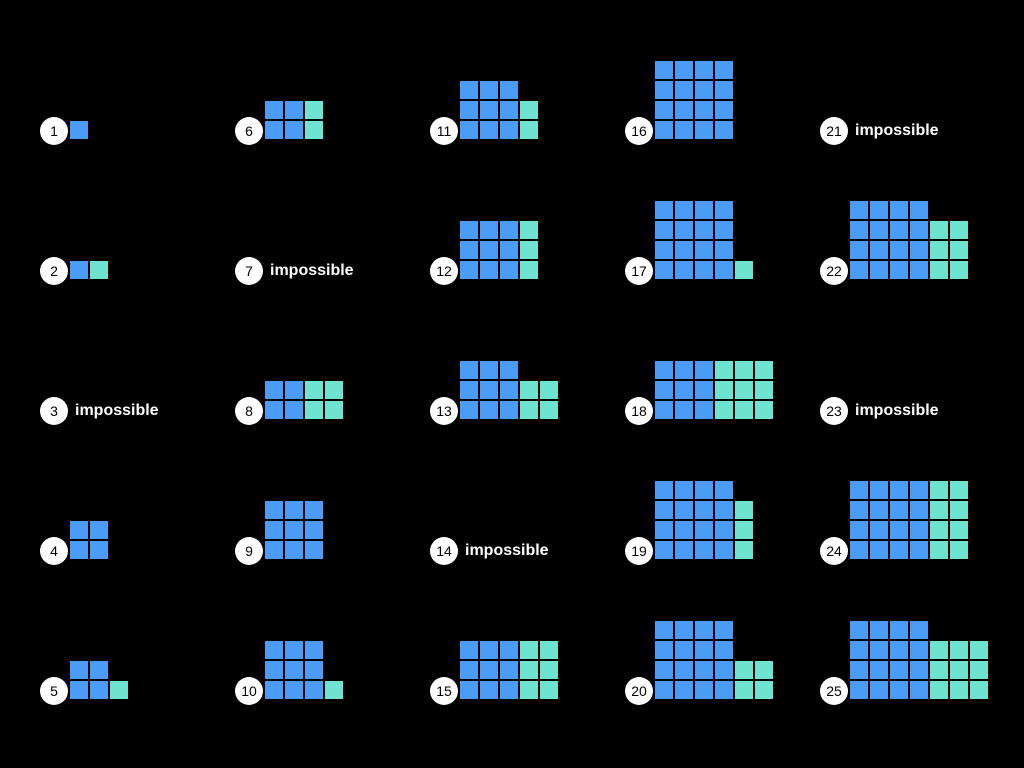 This screenshot has width=1024, height=768. I want to click on number-badge: 20, so click(639, 691).